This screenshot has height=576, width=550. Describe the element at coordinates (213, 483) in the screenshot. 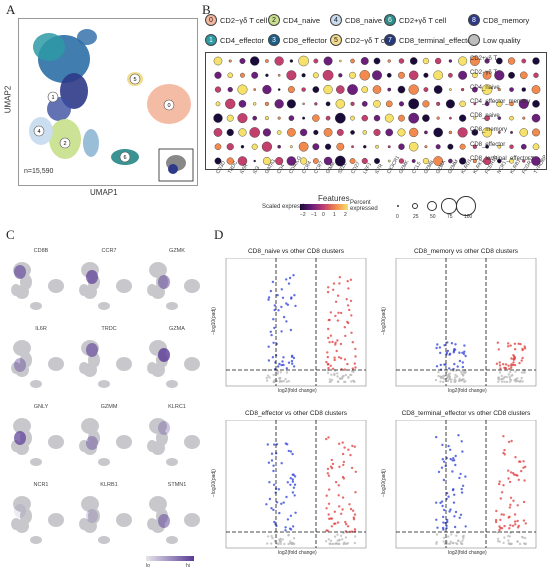

I see `volcano-ylabel: −log10(padj)` at that location.